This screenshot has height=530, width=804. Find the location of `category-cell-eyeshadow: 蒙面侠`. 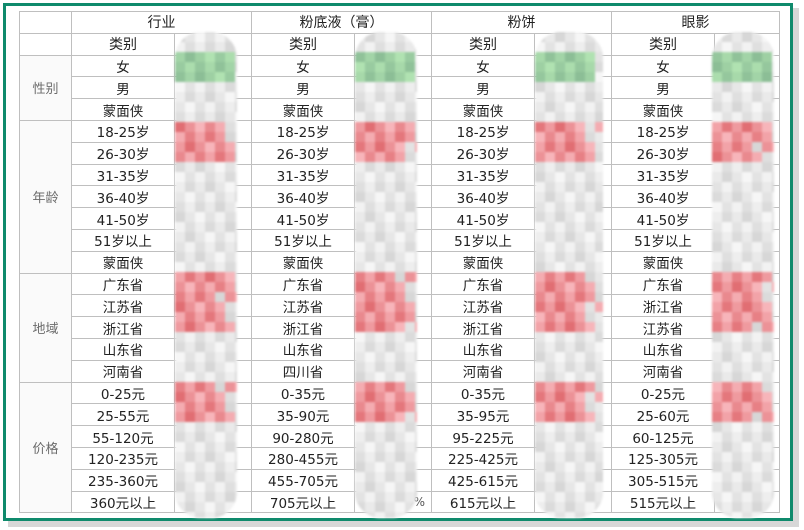

category-cell-eyeshadow: 蒙面侠 is located at coordinates (663, 109).